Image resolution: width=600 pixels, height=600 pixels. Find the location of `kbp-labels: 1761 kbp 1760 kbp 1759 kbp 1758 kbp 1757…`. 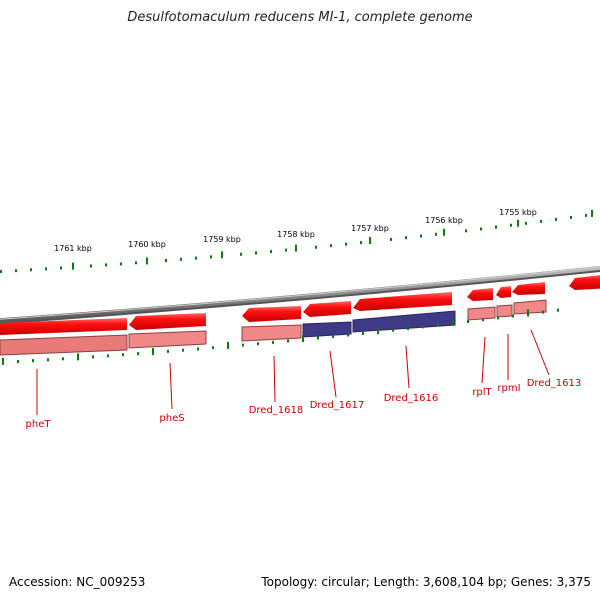

kbp-labels: 1761 kbp 1760 kbp 1759 kbp 1758 kbp 1757… is located at coordinates (295, 230).